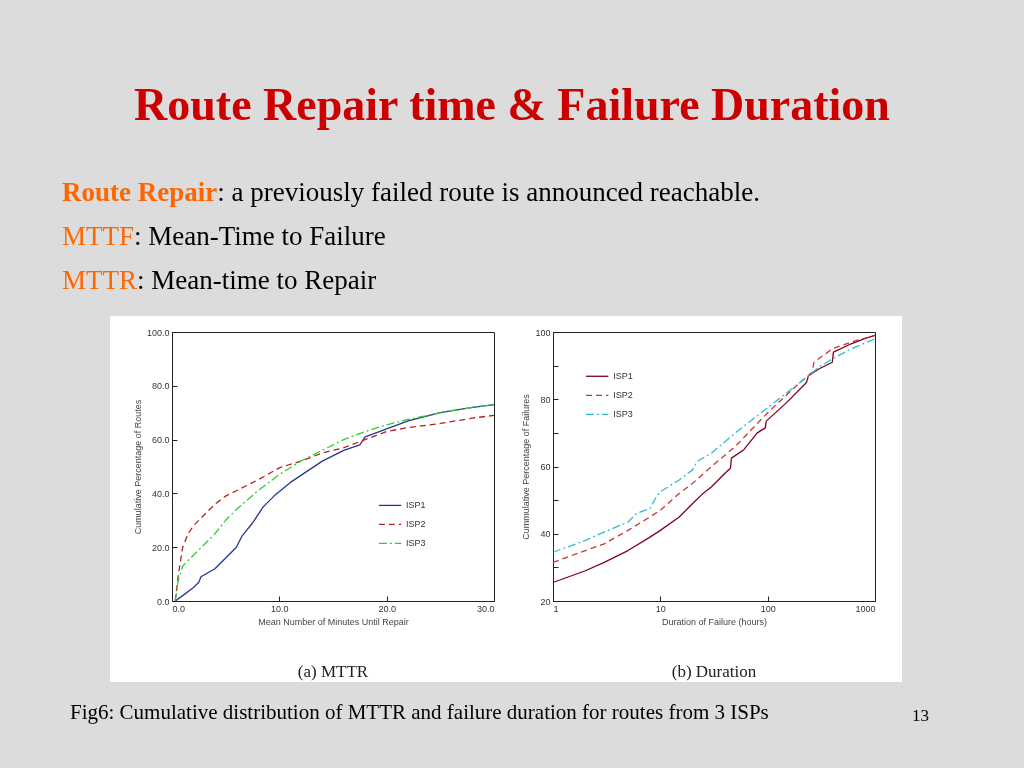 Image resolution: width=1024 pixels, height=768 pixels. Describe the element at coordinates (333, 671) in the screenshot. I see `text: (a) MTTR` at that location.